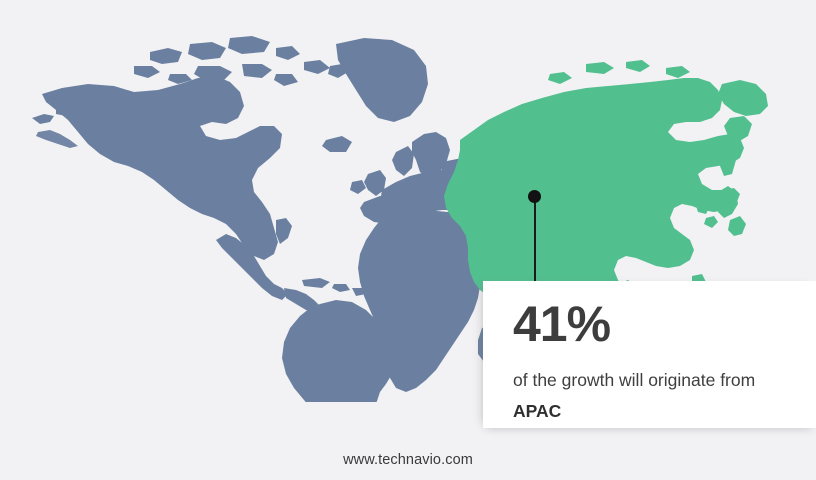  What do you see at coordinates (649, 395) in the screenshot?
I see `callout-description: of the growth will originate from APAC` at bounding box center [649, 395].